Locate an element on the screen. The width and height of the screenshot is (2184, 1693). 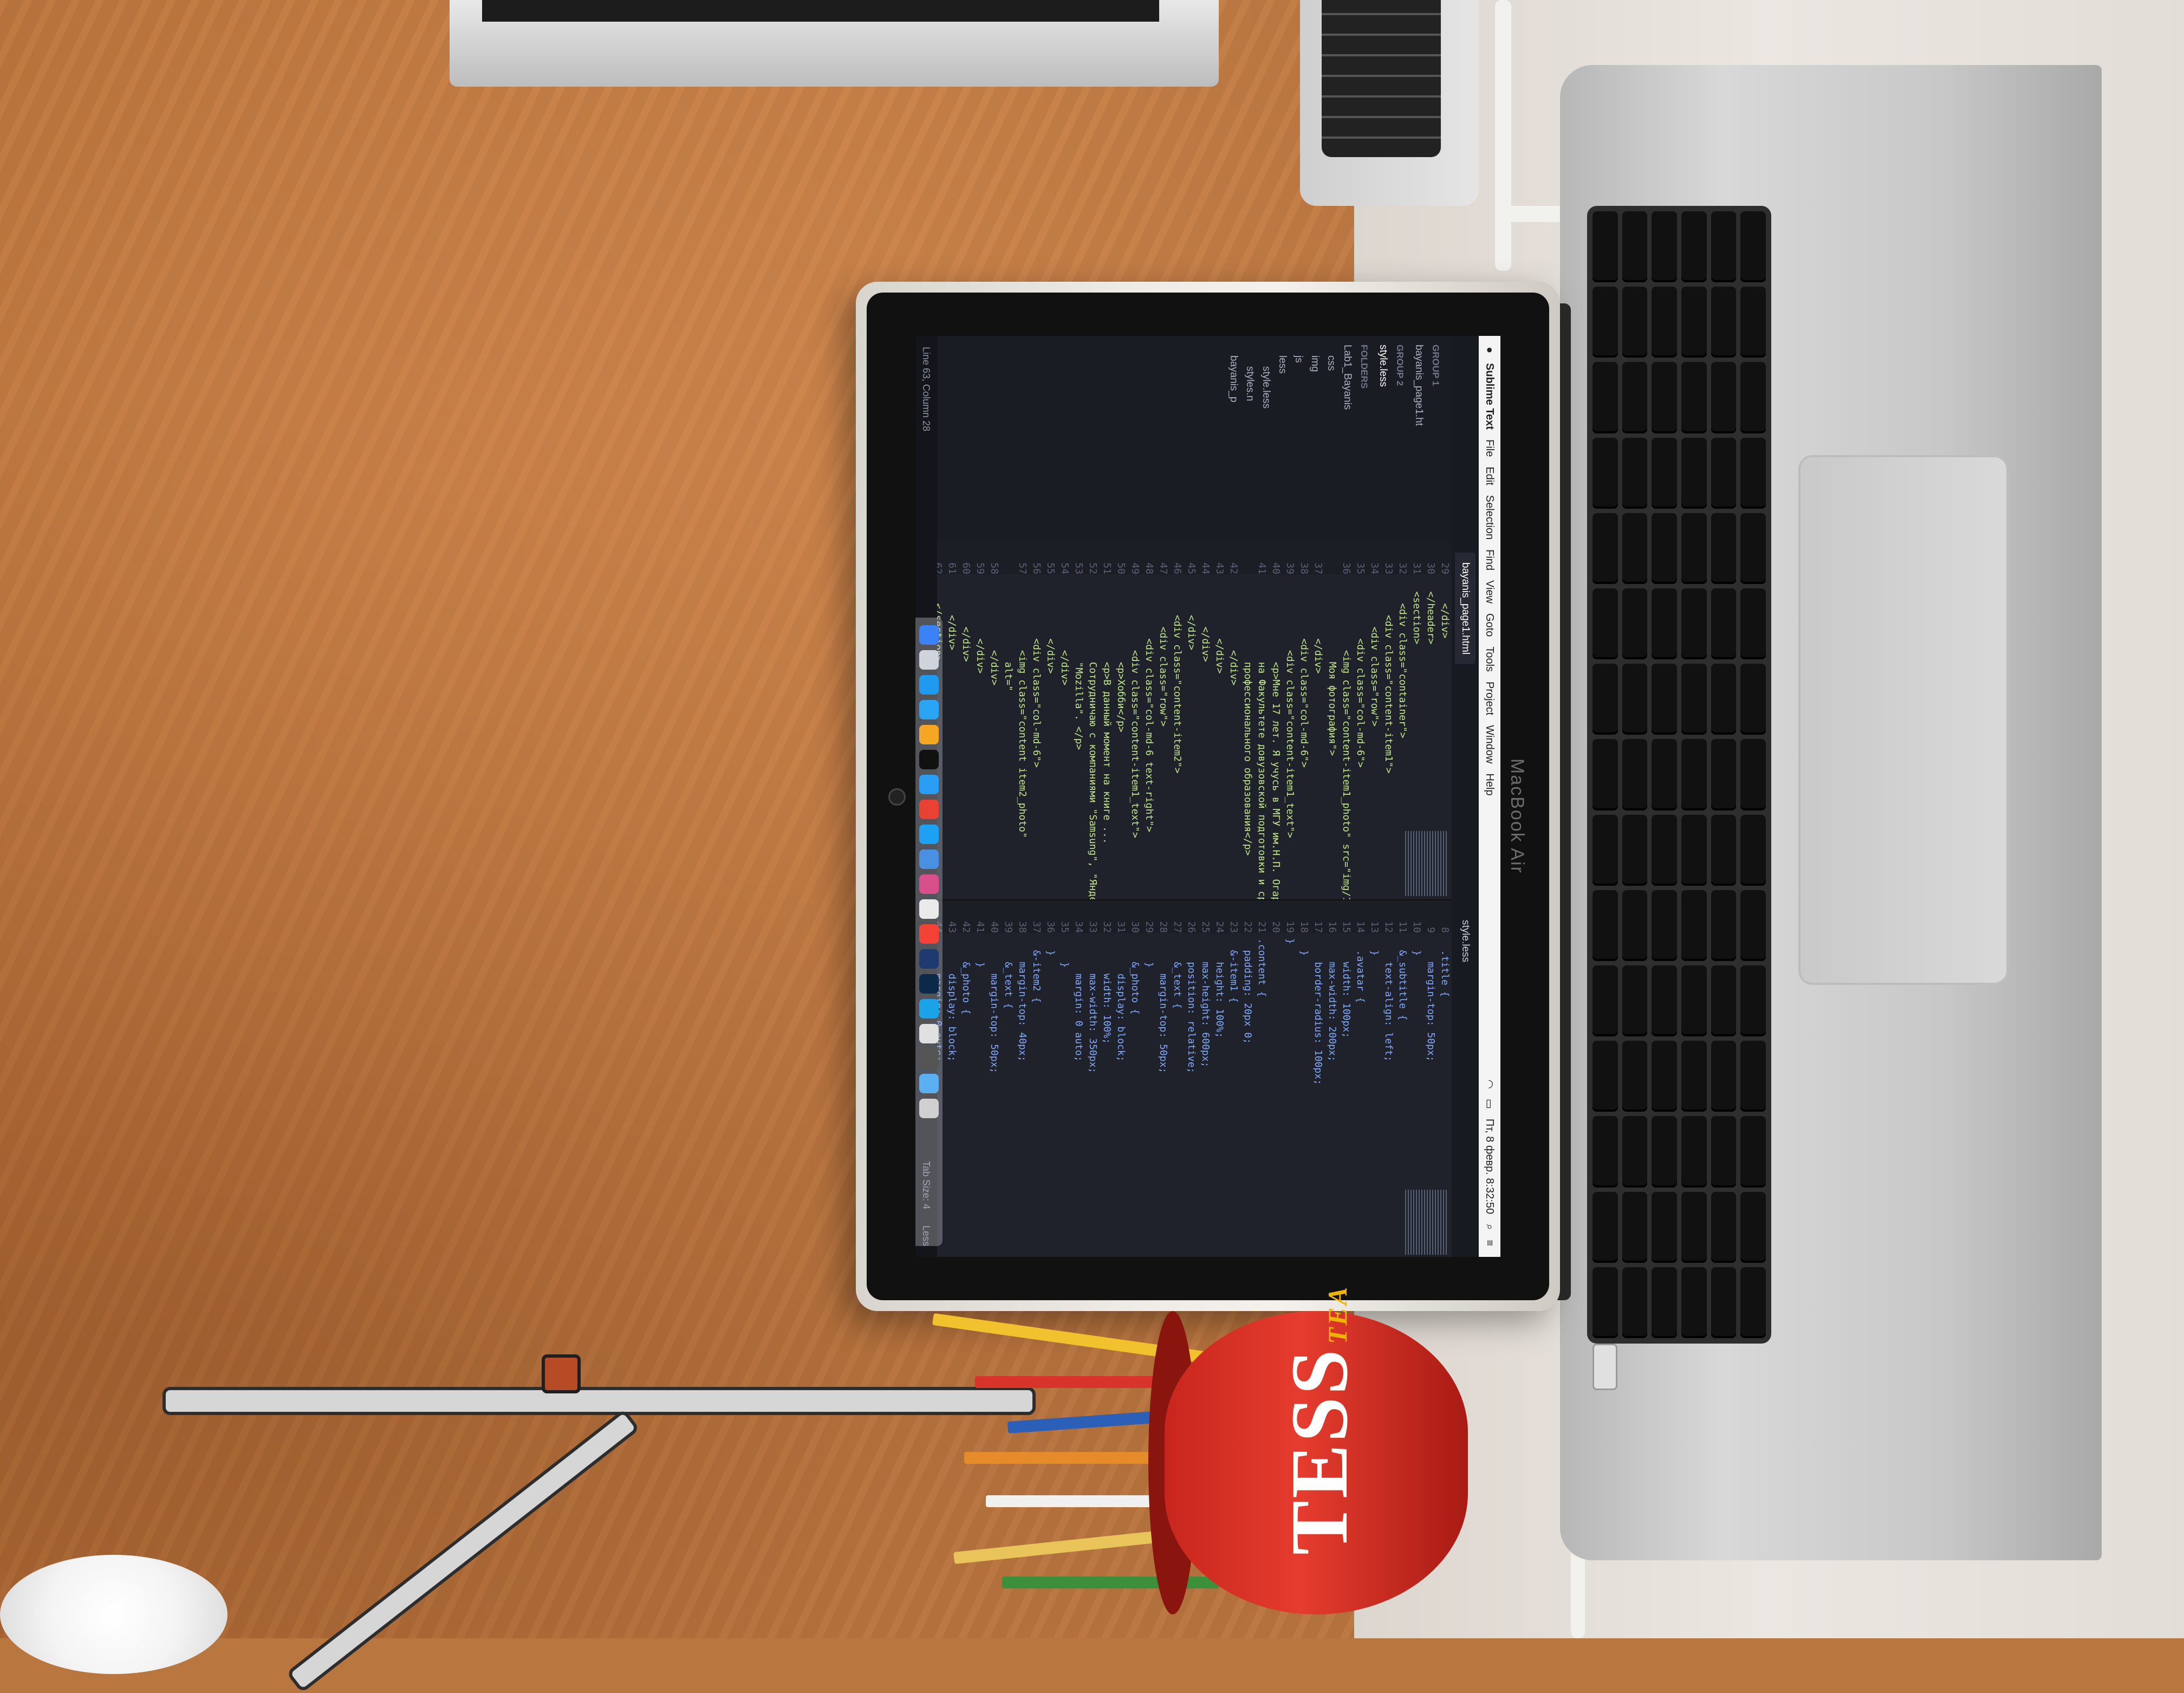
apple-icon: ● is located at coordinates (1490, 351).